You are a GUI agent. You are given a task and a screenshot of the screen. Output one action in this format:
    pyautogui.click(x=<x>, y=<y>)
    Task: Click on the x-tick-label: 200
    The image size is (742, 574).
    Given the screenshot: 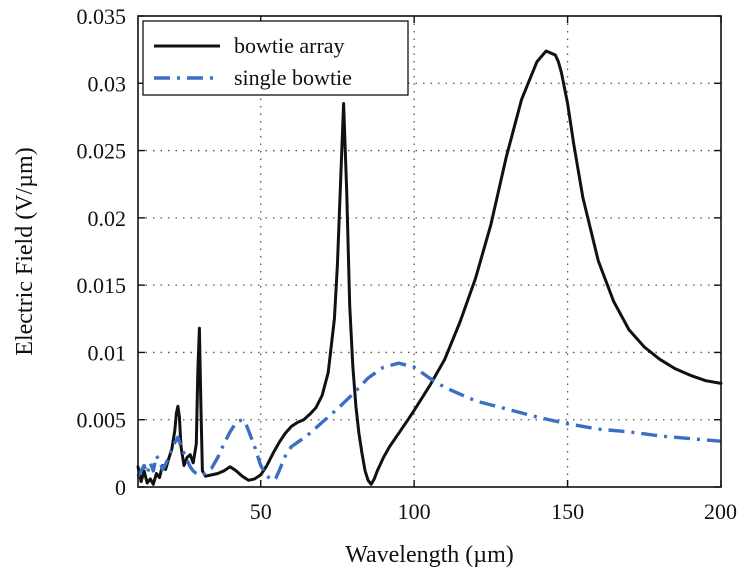 What is the action you would take?
    pyautogui.click(x=720, y=511)
    